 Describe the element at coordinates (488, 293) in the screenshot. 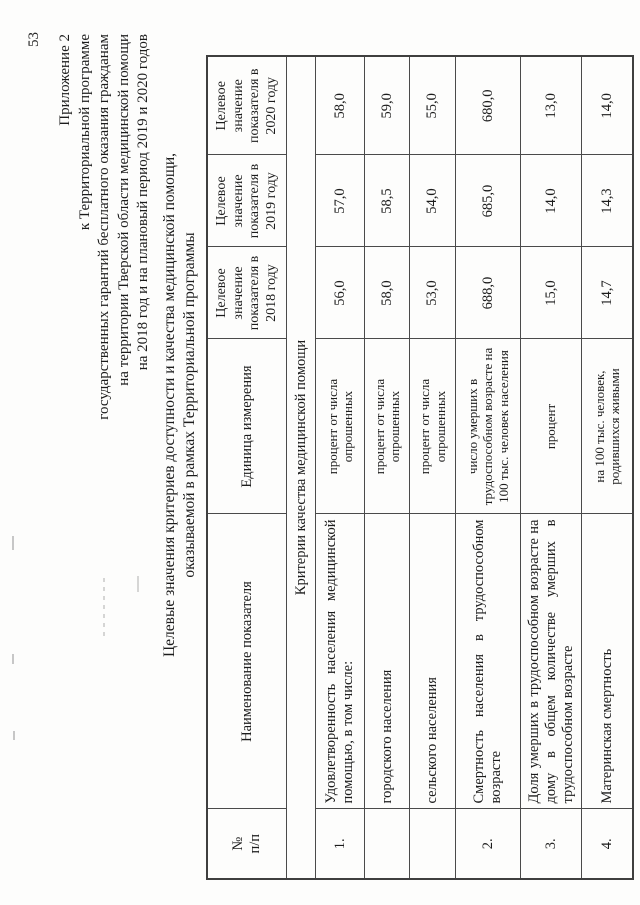

I see `value-2018-cell: 688,0` at that location.